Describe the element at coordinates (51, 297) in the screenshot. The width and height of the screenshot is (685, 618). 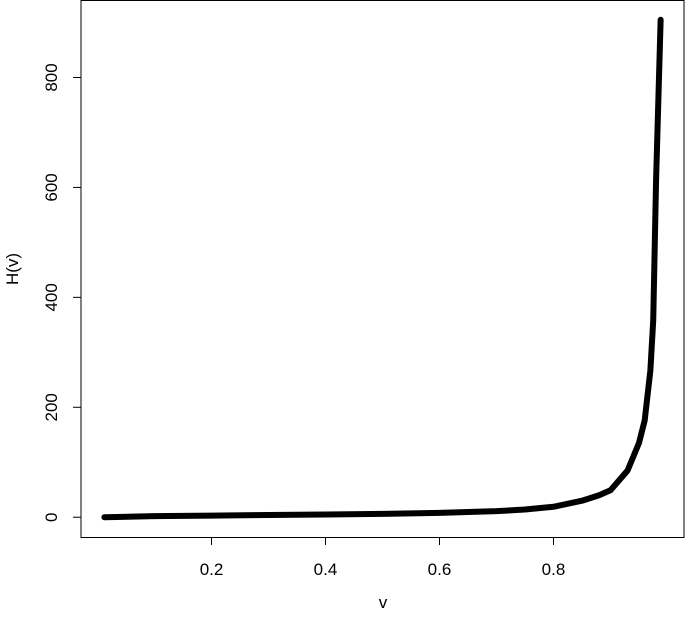
I see `y-tick-label: 400` at that location.